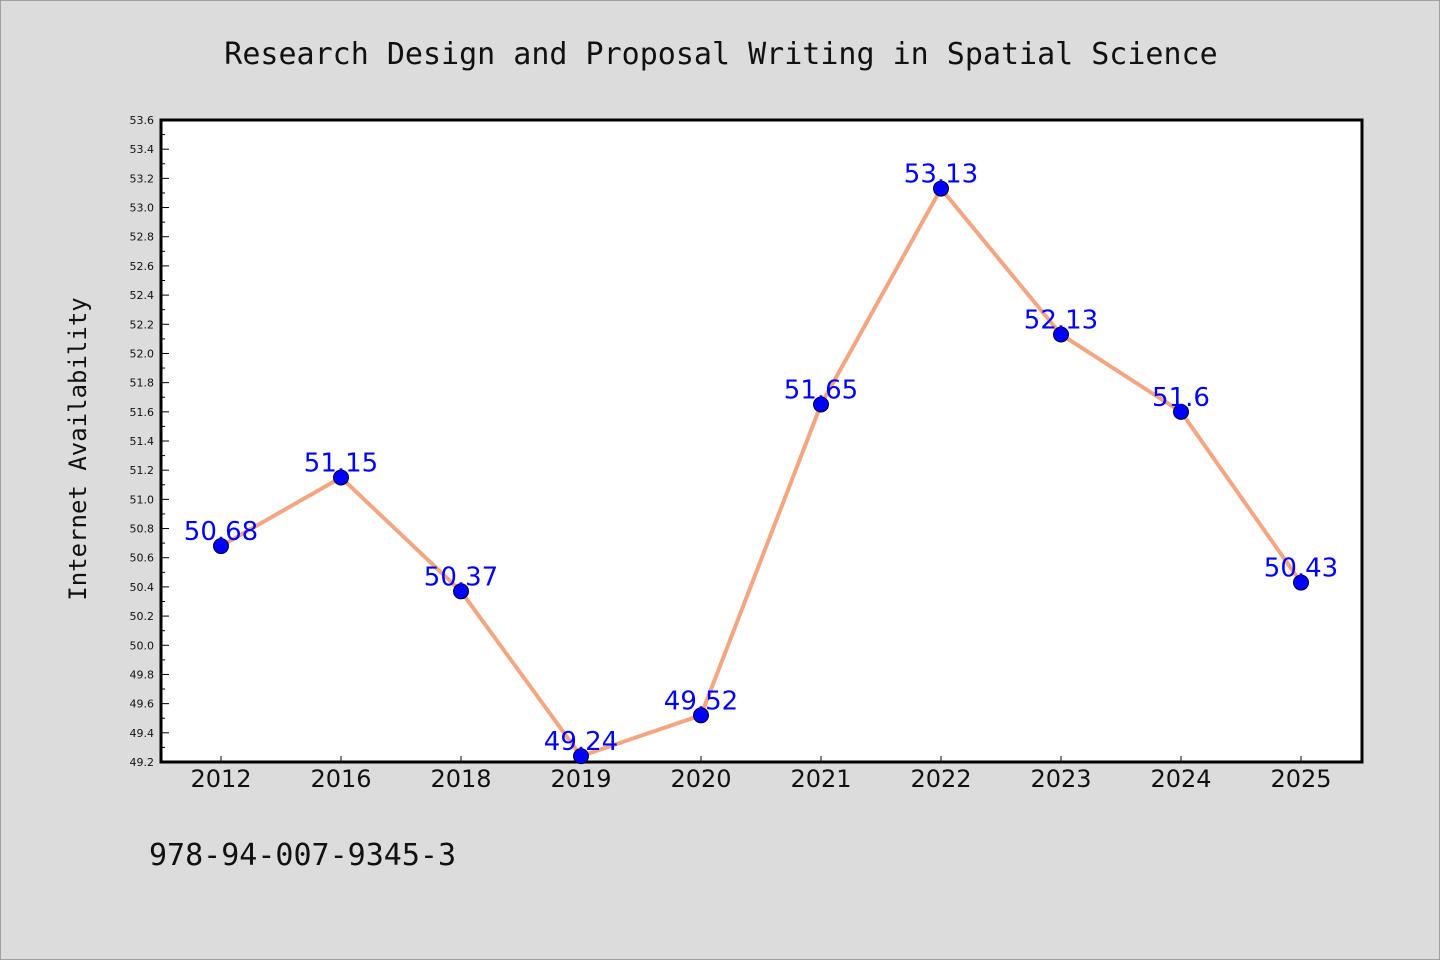 Image resolution: width=1440 pixels, height=960 pixels. What do you see at coordinates (1060, 779) in the screenshot?
I see `x-tick-label: 2023` at bounding box center [1060, 779].